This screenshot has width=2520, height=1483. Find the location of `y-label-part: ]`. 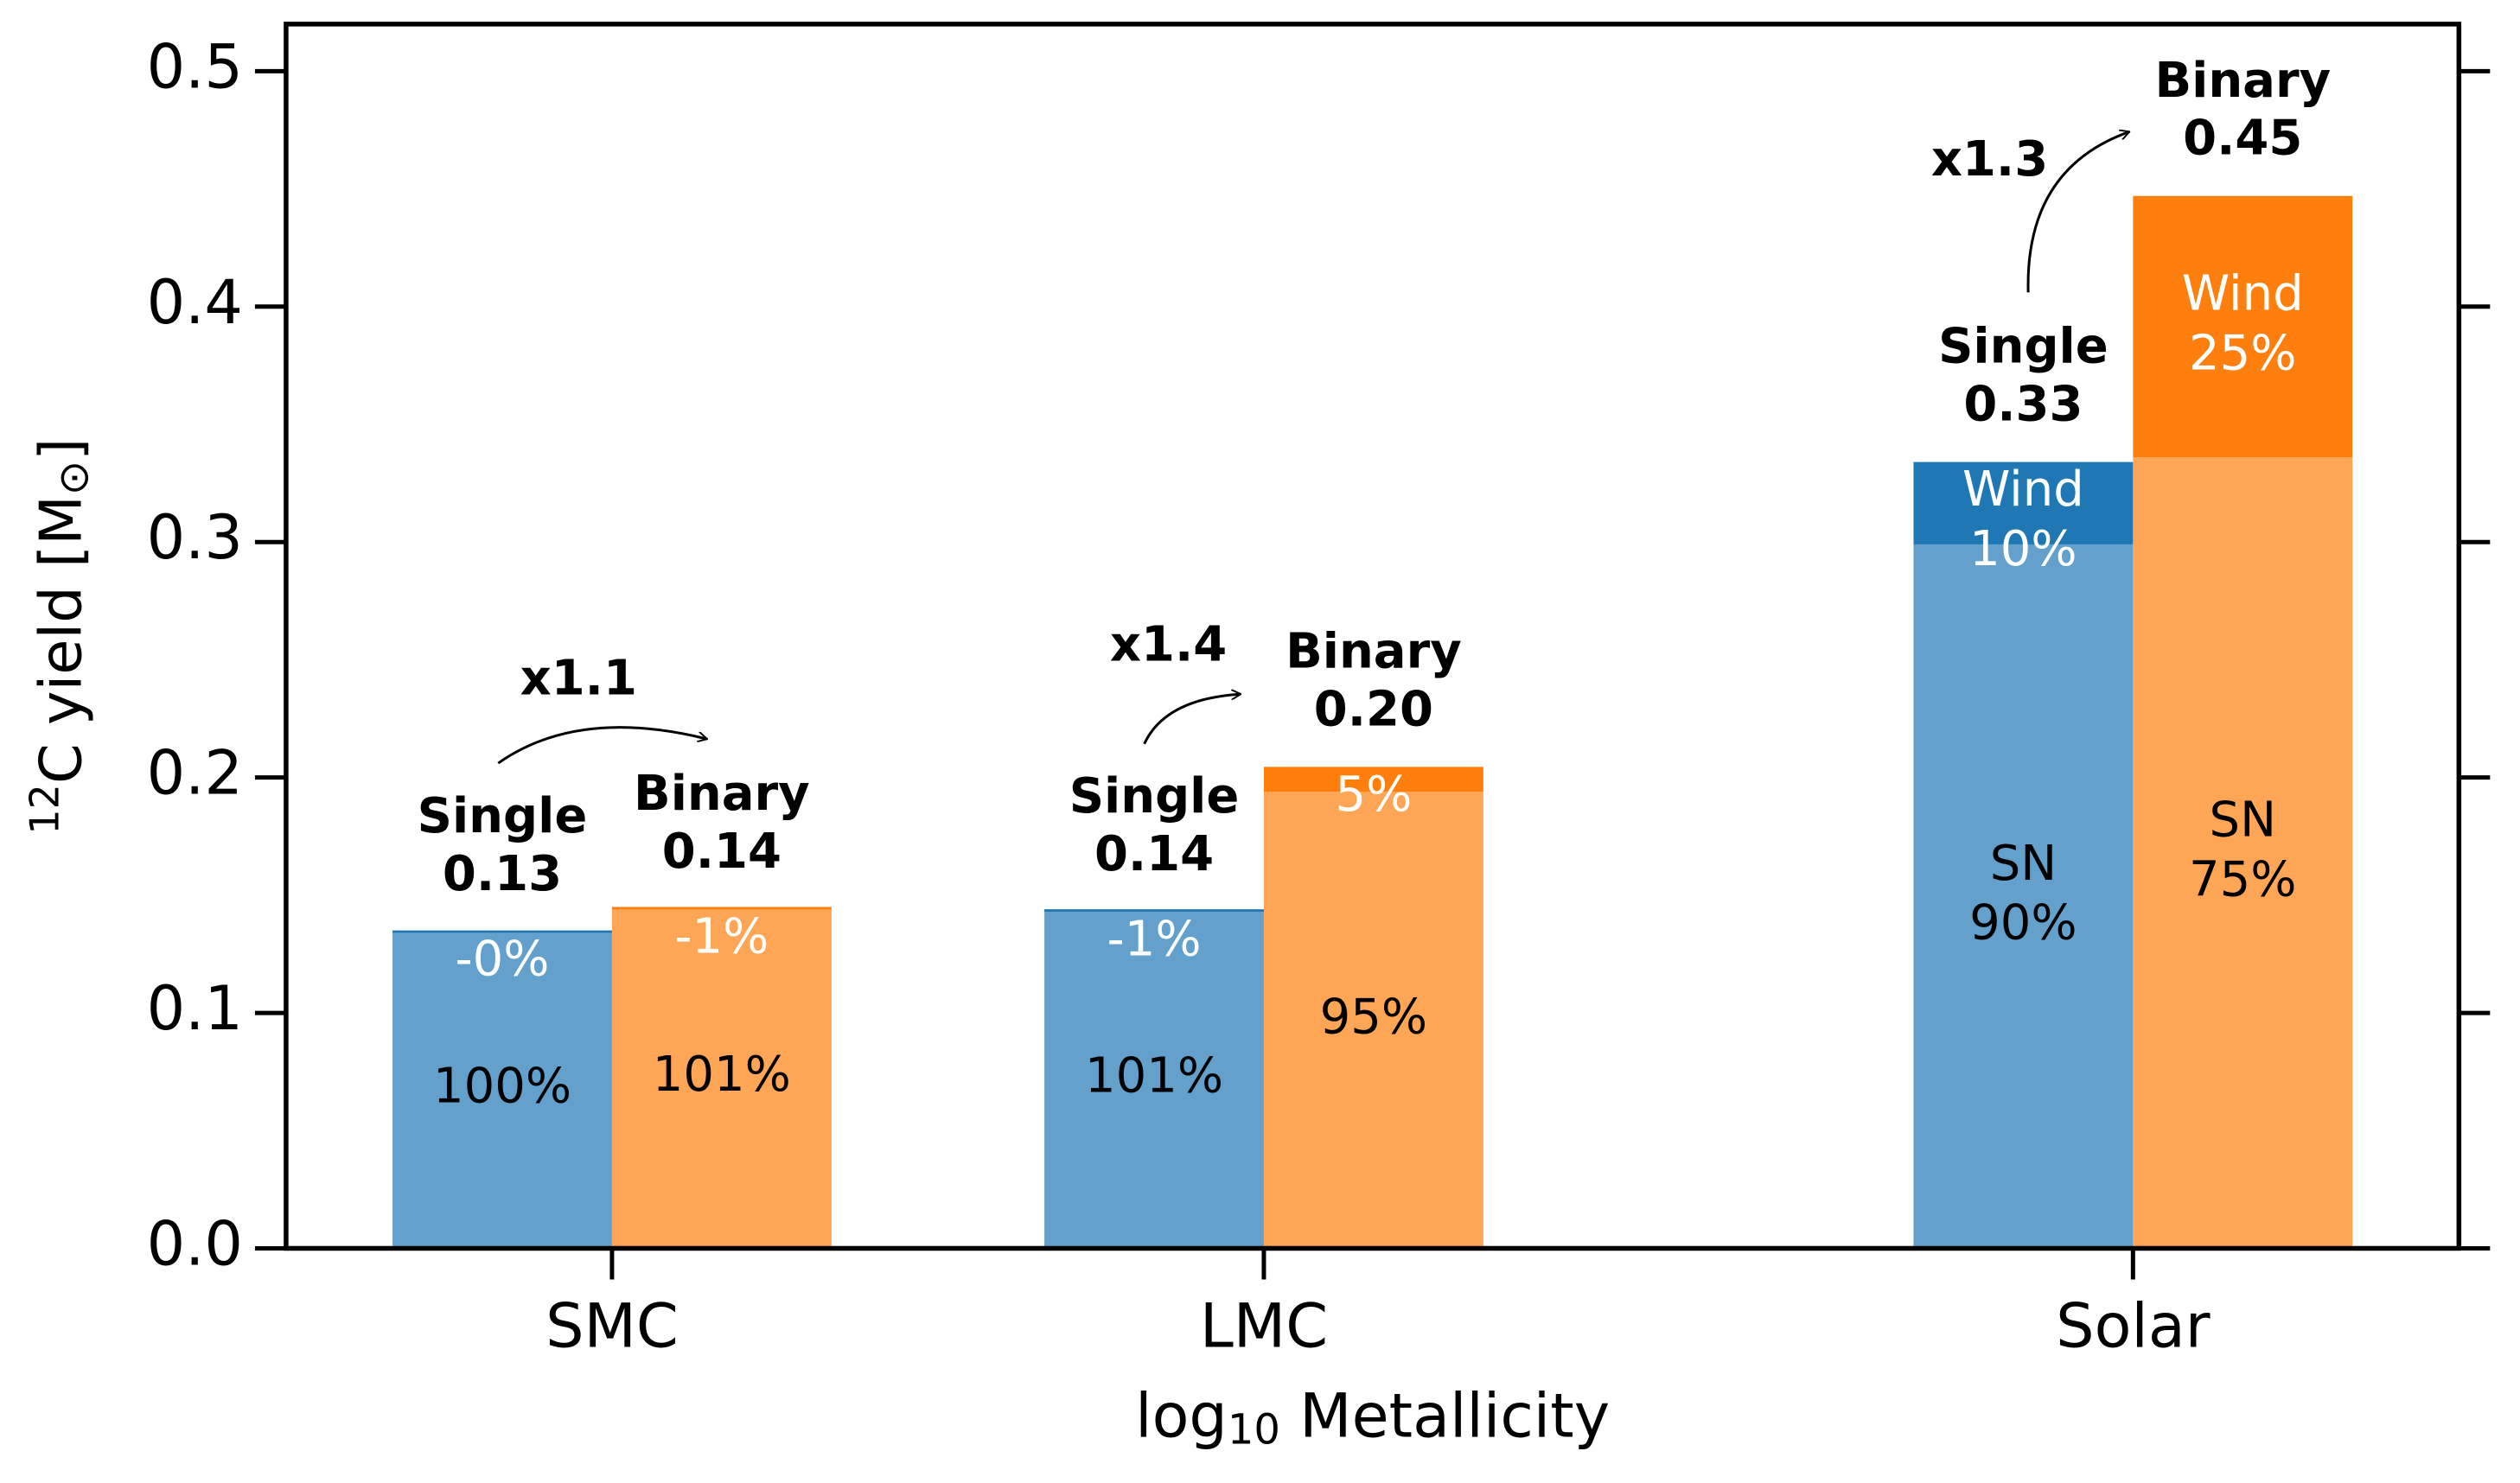

y-label-part: ] is located at coordinates (60, 449).